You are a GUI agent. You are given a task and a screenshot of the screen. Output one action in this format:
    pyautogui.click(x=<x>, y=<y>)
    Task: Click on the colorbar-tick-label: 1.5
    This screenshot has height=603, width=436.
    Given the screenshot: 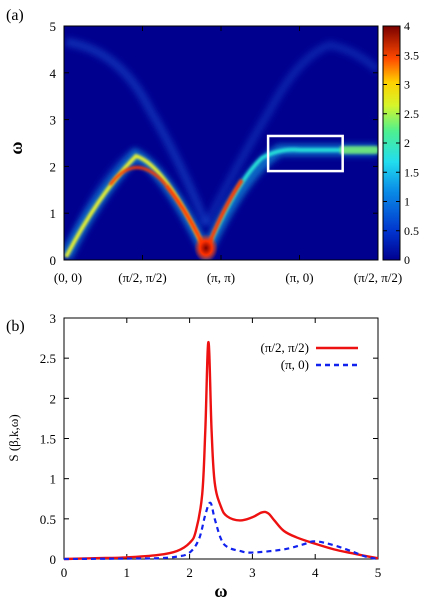 What is the action you would take?
    pyautogui.click(x=411, y=172)
    